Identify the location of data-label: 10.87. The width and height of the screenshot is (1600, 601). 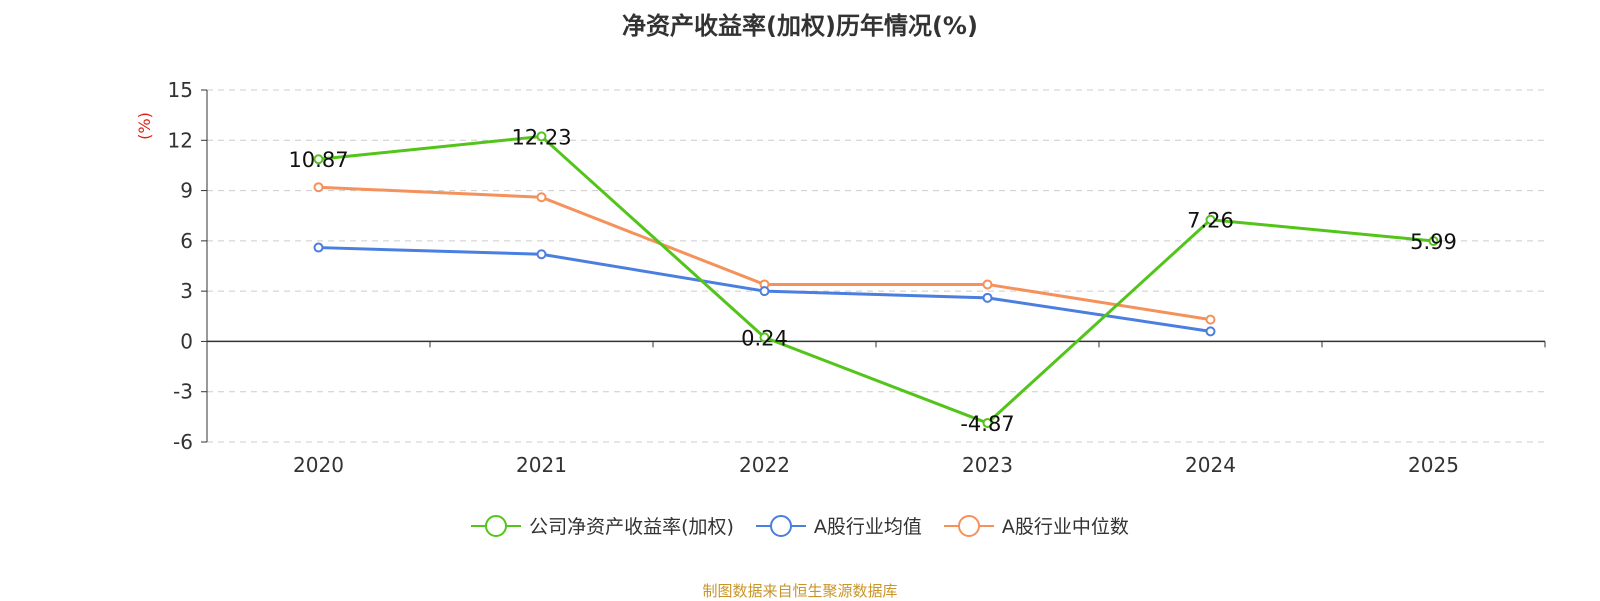
(318, 160).